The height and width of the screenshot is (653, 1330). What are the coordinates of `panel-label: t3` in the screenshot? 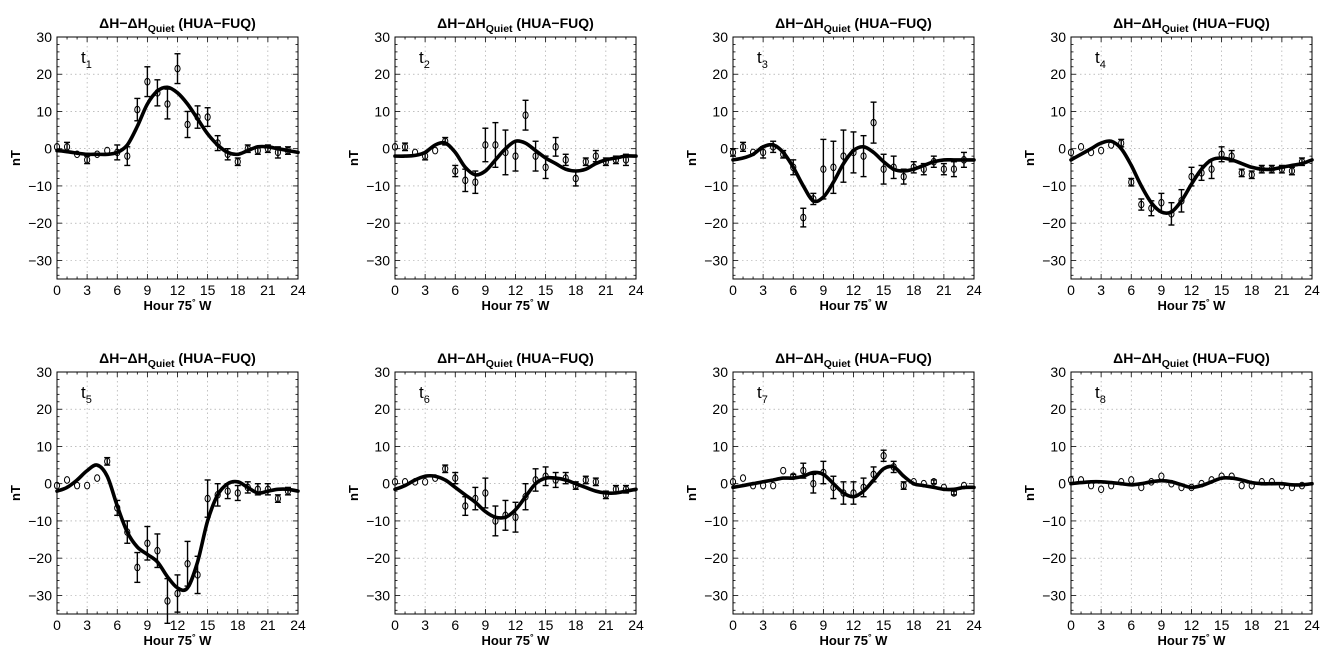 It's located at (762, 59).